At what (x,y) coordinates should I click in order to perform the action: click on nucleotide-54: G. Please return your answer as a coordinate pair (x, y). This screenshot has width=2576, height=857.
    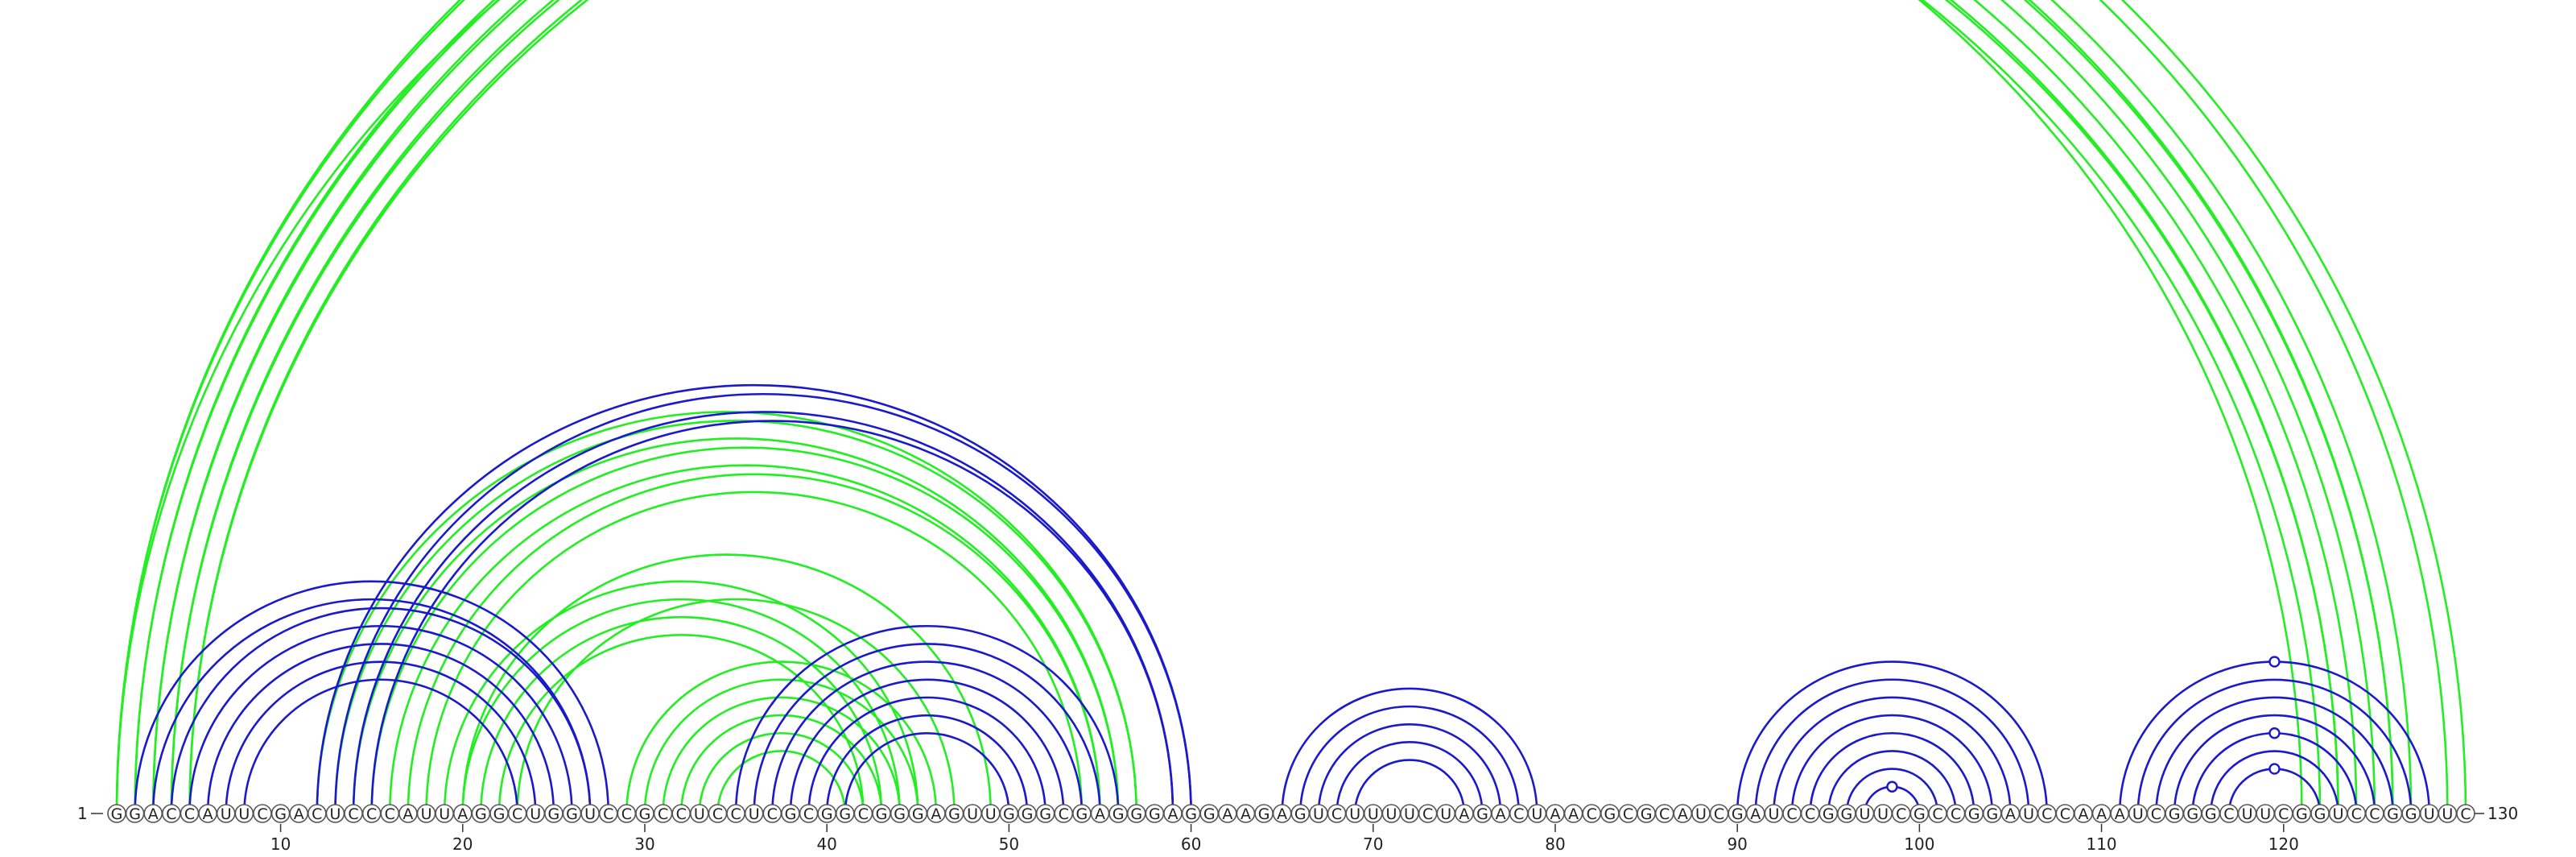
    Looking at the image, I should click on (1081, 814).